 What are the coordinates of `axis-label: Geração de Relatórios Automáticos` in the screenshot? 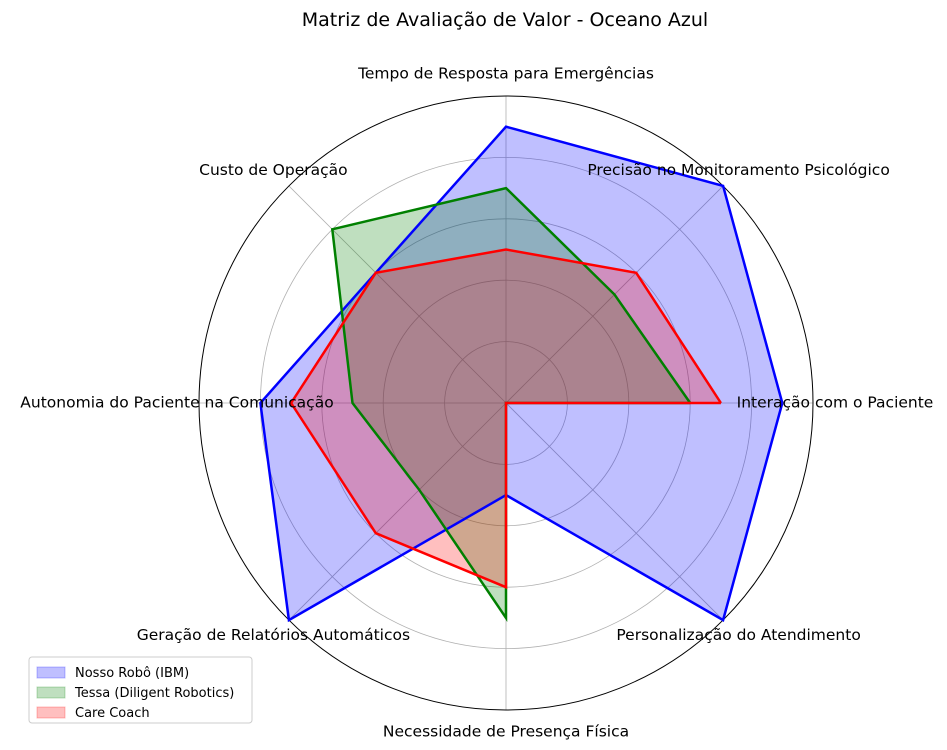 It's located at (273, 635).